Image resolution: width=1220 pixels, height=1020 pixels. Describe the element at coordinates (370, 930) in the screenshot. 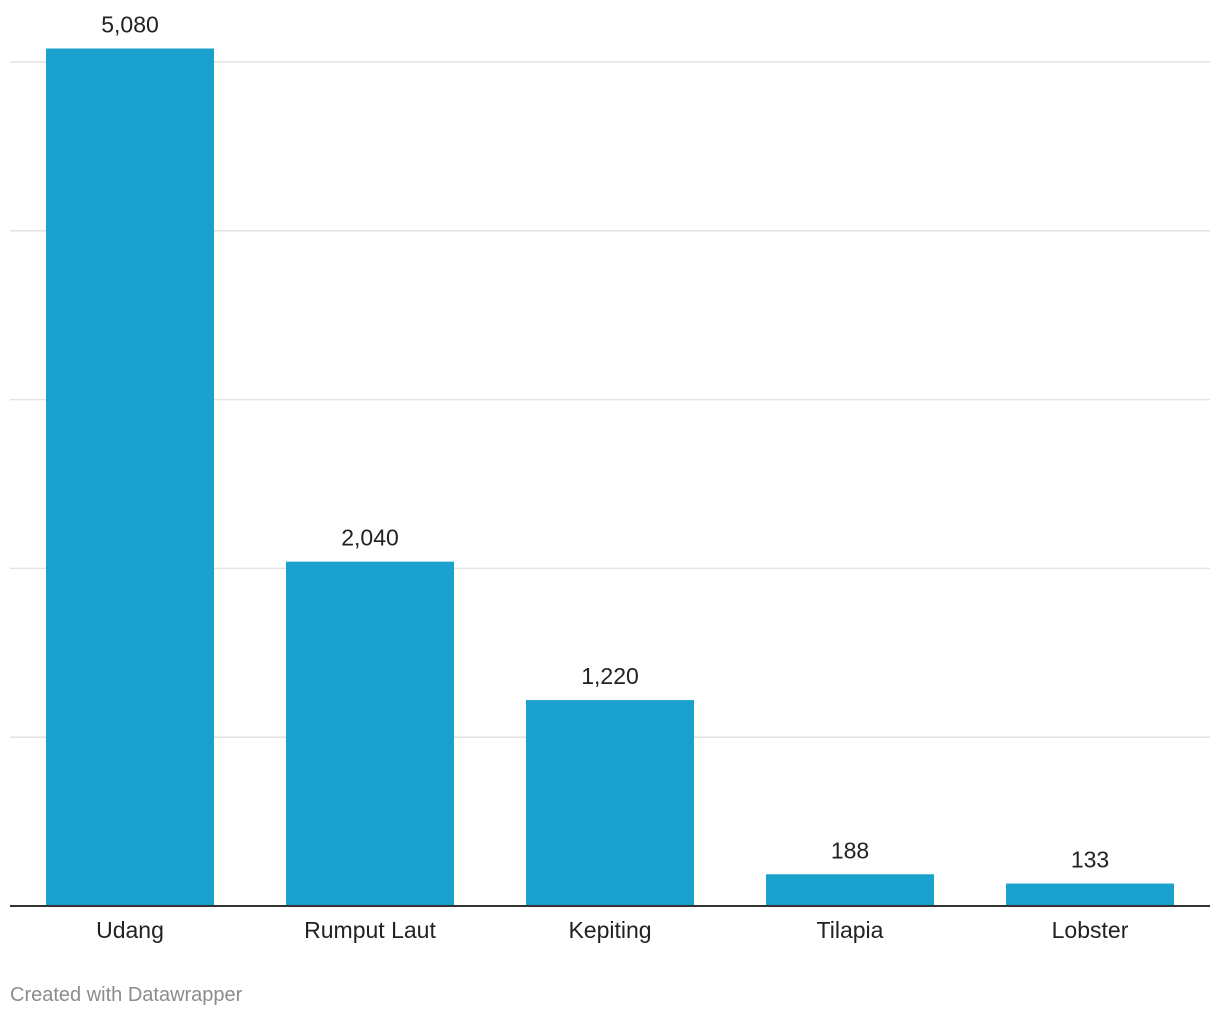

I see `category-label: Rumput Laut` at that location.